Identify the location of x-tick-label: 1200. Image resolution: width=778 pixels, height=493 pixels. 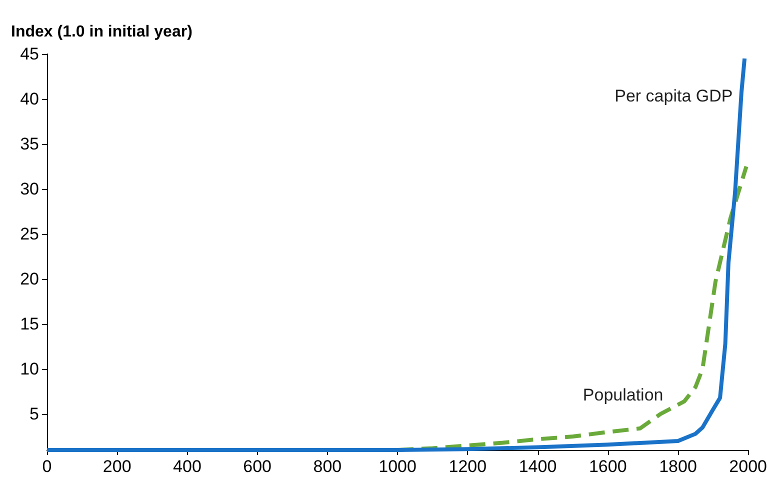
(467, 466).